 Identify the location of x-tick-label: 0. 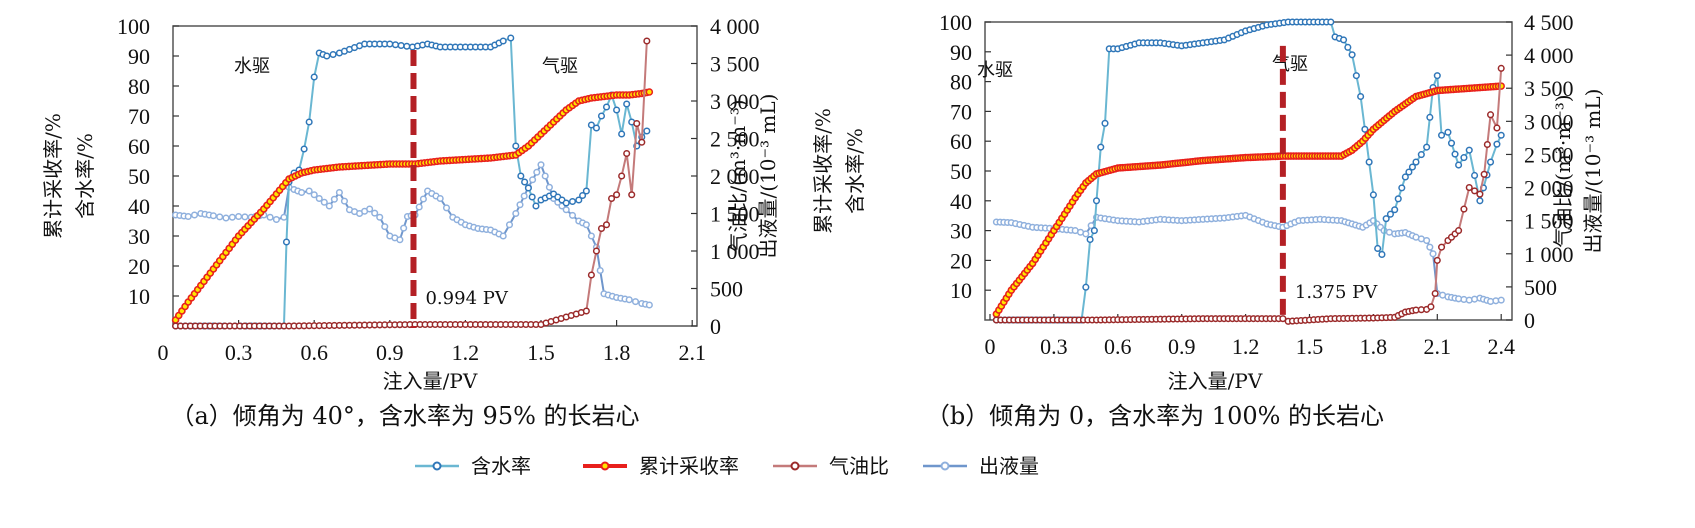
(990, 346).